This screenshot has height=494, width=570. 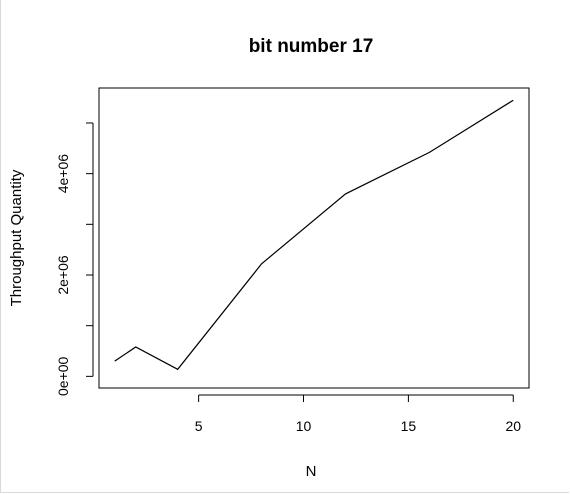 I want to click on x-tick-label: 15, so click(x=409, y=426).